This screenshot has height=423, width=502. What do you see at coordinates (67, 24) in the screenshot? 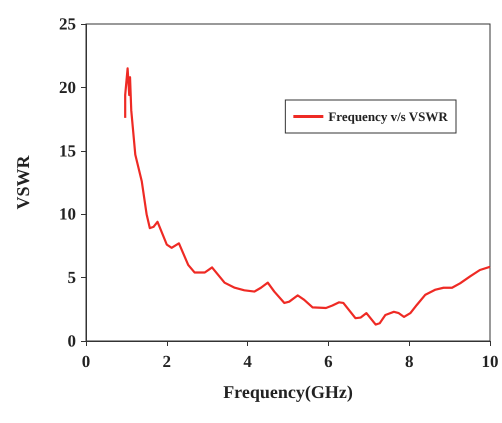
I see `y-tick-label: 25` at bounding box center [67, 24].